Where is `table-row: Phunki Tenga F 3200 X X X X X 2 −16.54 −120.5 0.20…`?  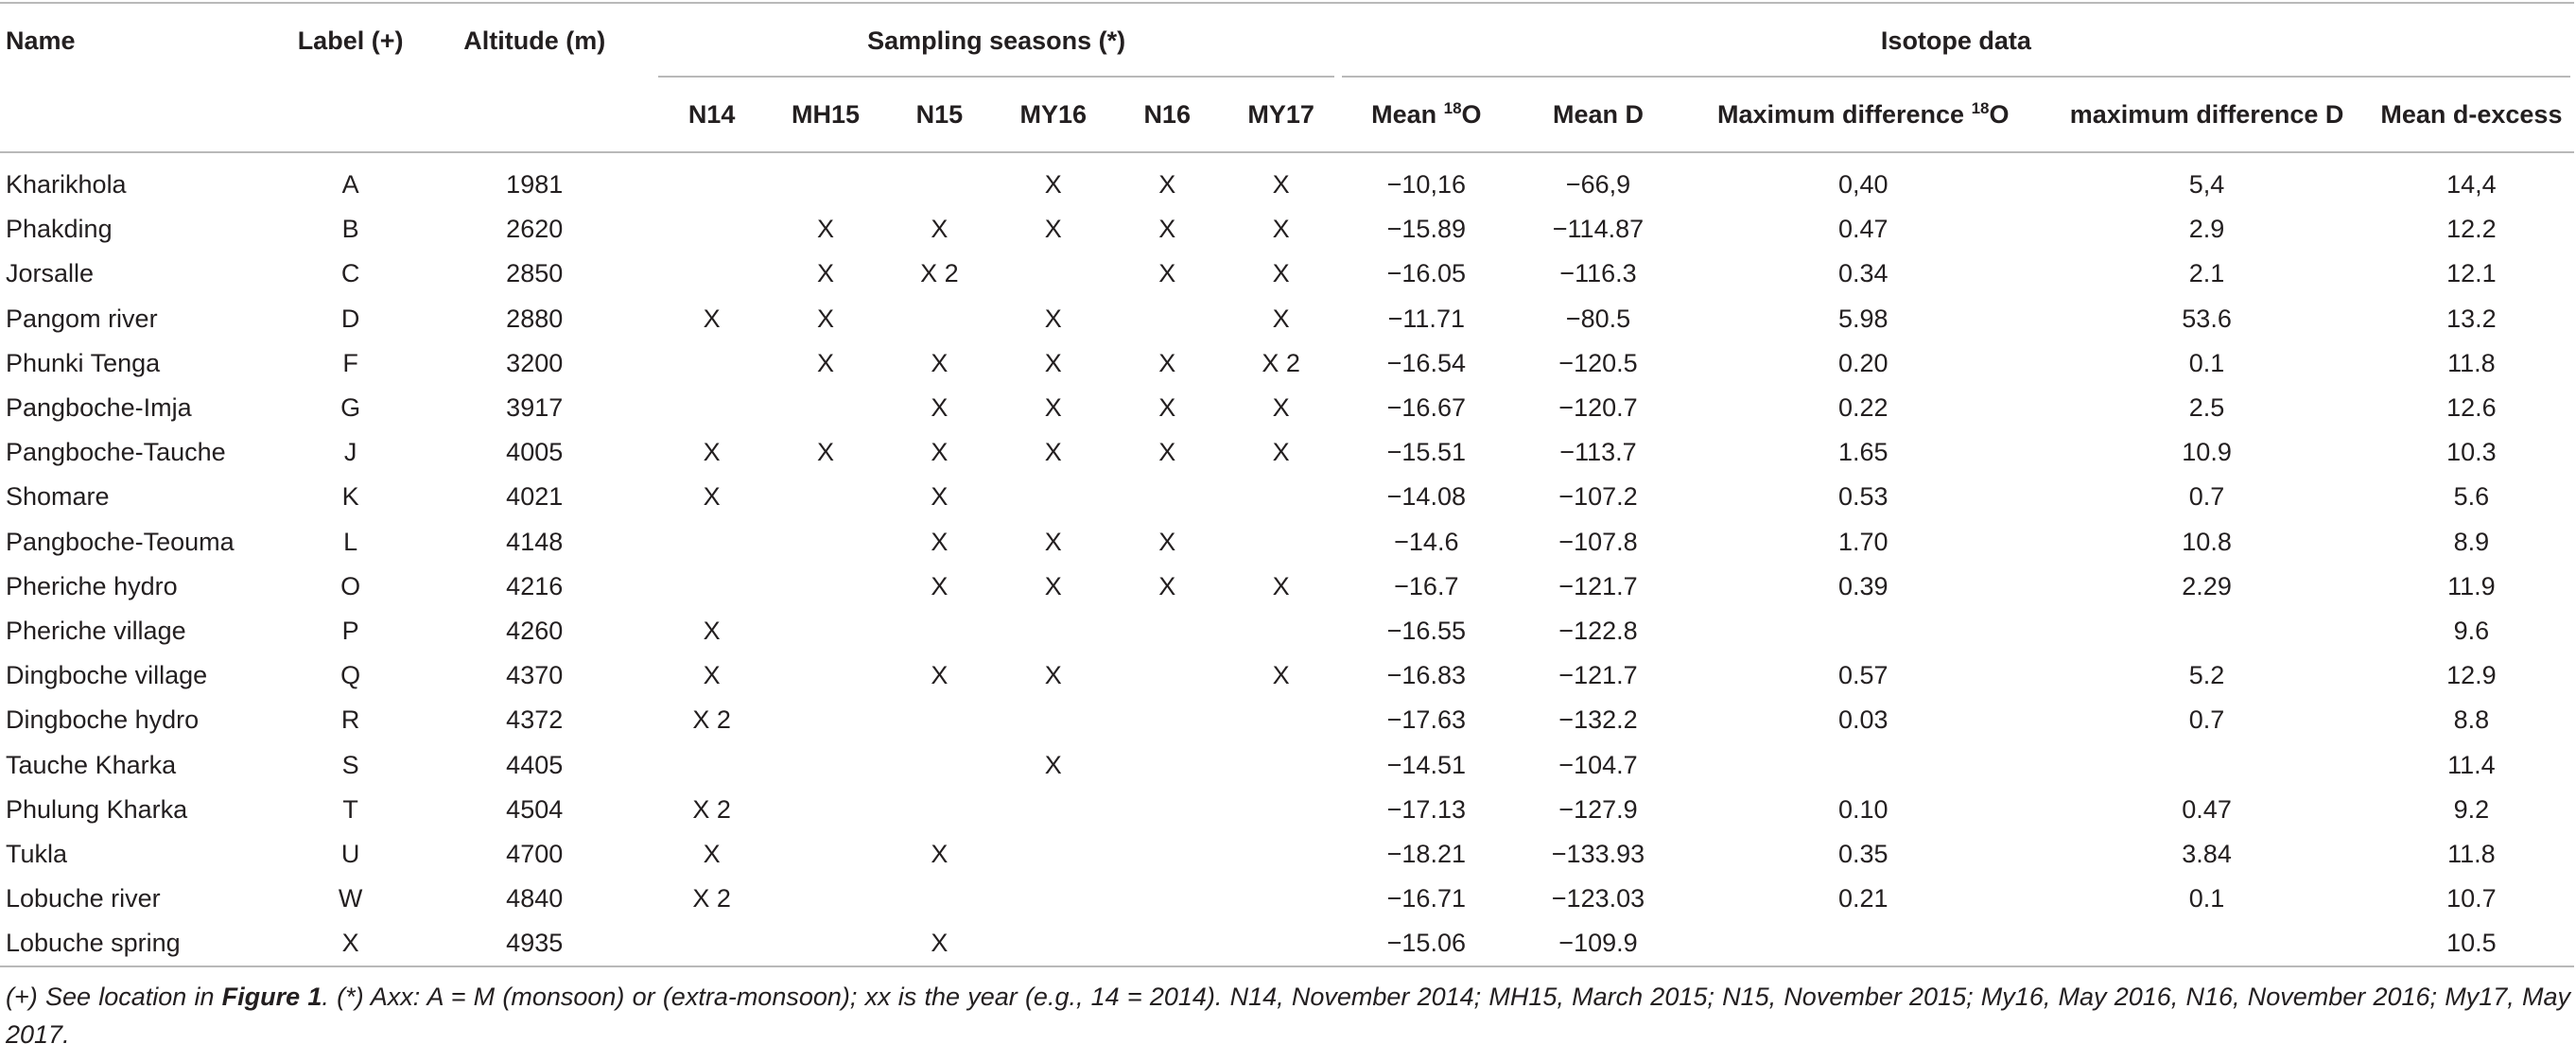 table-row: Phunki Tenga F 3200 X X X X X 2 −16.54 −120.5 0.20… is located at coordinates (1287, 363).